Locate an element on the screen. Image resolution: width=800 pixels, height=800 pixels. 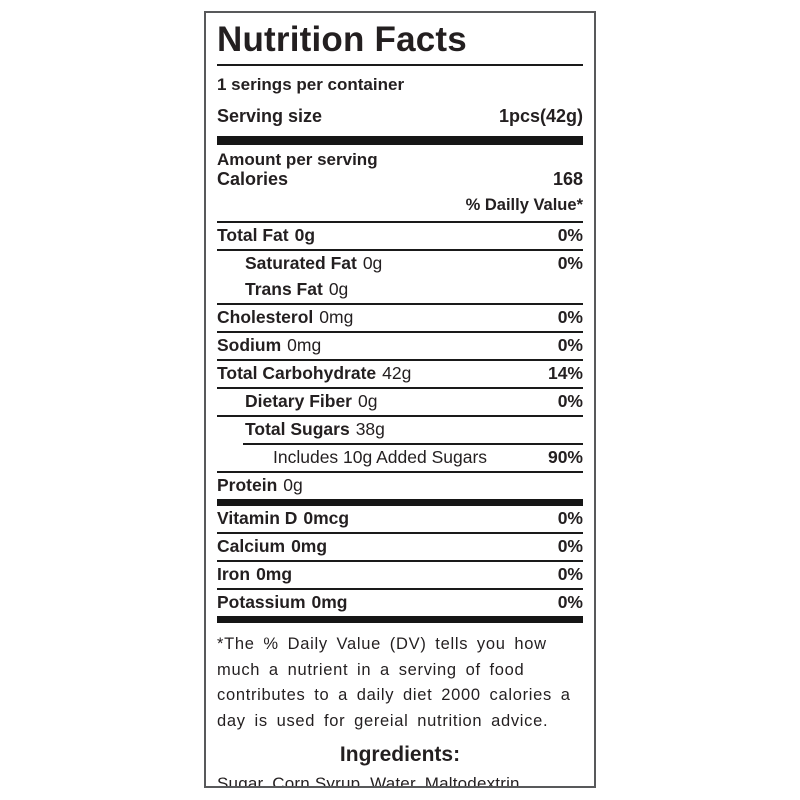
nutrient-row: Sodium 0mg 0% is located at coordinates (400, 346).